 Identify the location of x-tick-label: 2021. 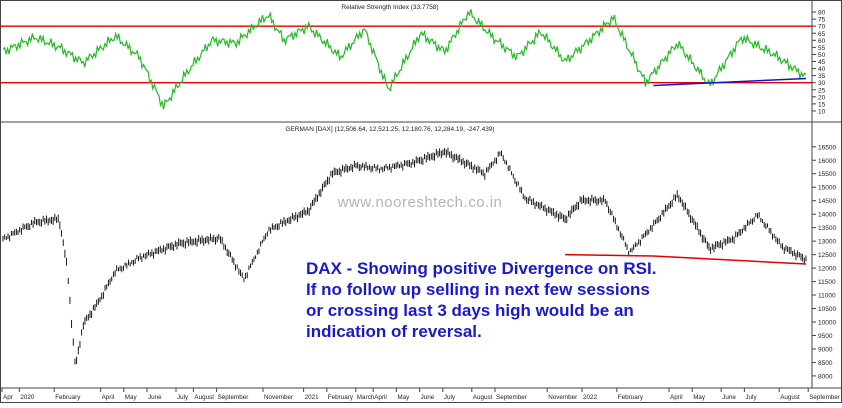
(312, 397).